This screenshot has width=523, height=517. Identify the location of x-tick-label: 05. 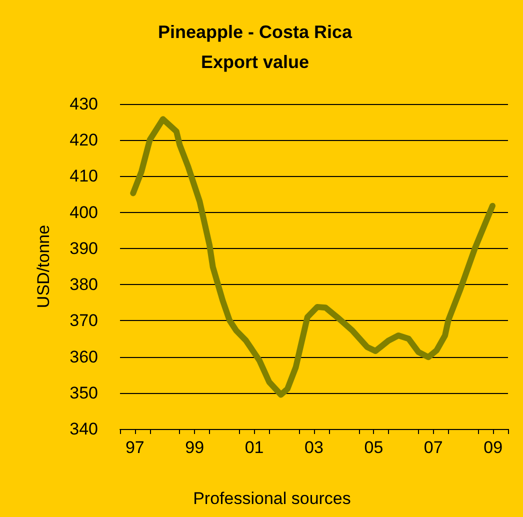
(374, 447).